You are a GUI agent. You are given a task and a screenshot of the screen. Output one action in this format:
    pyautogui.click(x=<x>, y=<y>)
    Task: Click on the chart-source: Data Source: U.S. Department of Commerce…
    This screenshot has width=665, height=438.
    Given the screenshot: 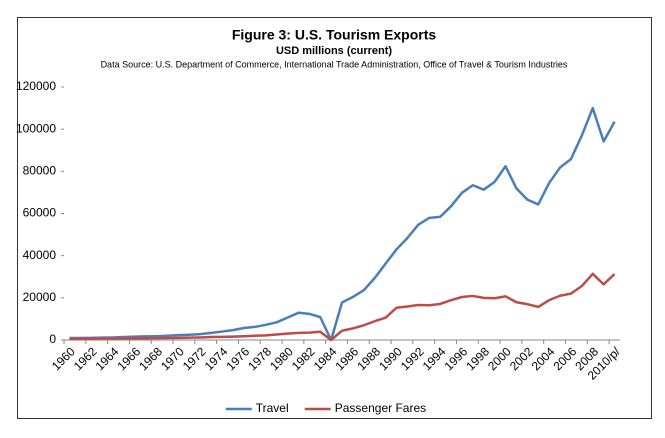 What is the action you would take?
    pyautogui.click(x=334, y=64)
    